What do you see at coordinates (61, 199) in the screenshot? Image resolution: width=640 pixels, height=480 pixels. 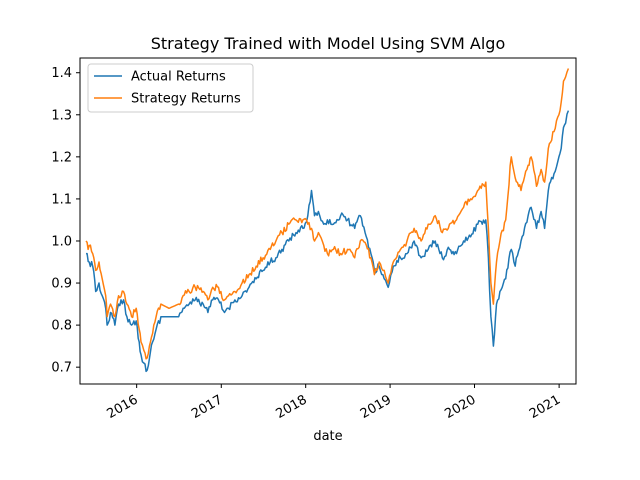 I see `y-tick-label: 1.1` at bounding box center [61, 199].